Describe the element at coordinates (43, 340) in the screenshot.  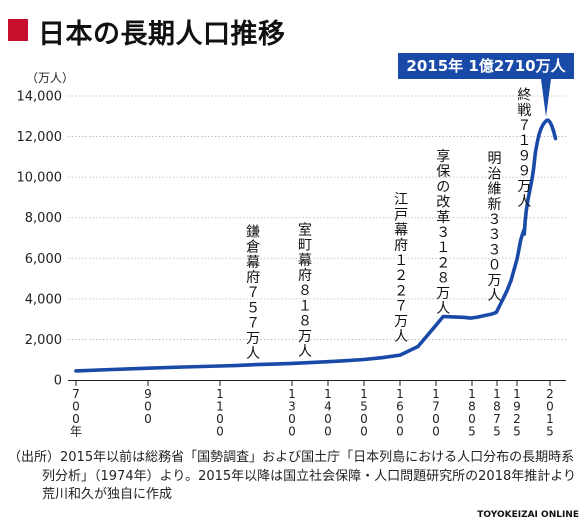
I see `y-tick-label: 2,000` at that location.